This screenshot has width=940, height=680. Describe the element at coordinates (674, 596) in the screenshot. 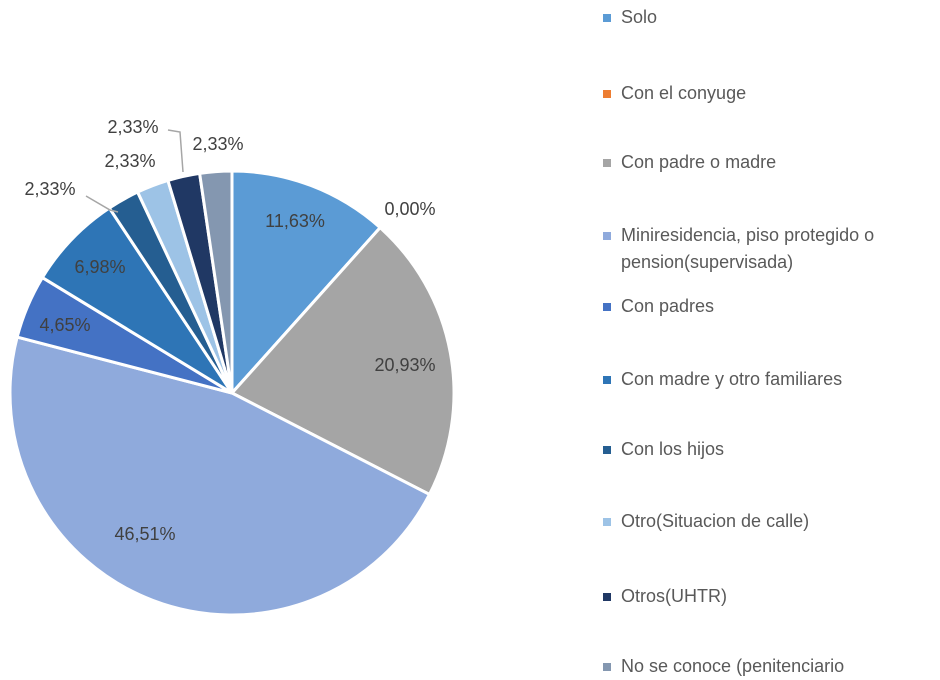

I see `legend-label: Otros(UHTR)` at that location.